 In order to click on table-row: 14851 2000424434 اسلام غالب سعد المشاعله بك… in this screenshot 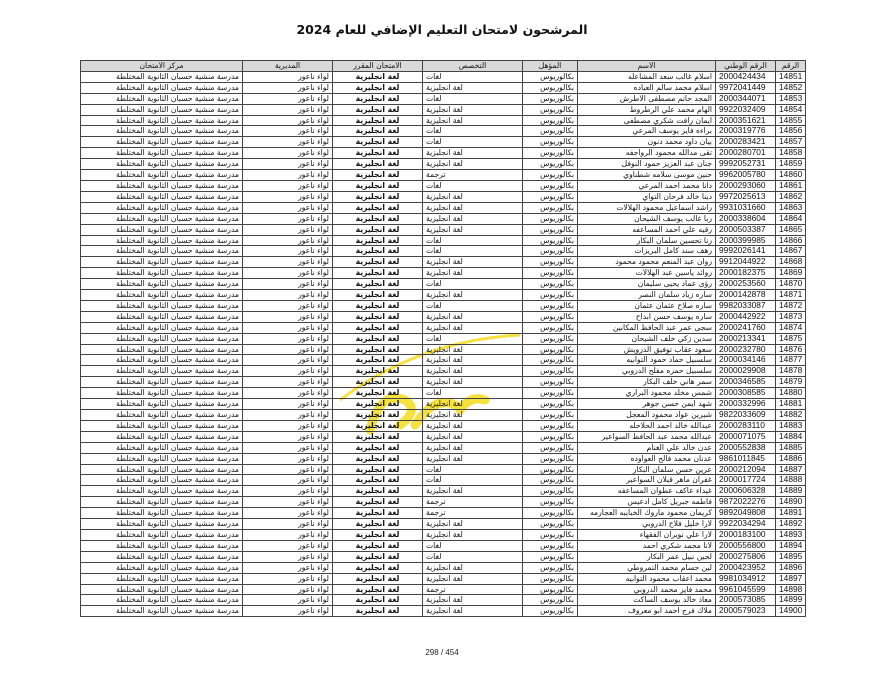, I will do `click(443, 76)`.